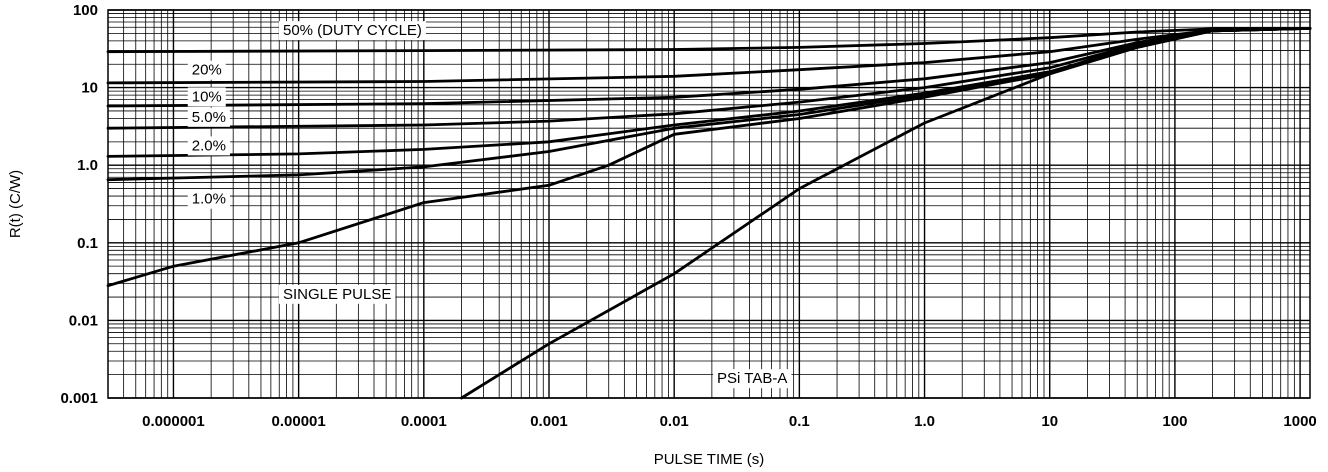 This screenshot has height=472, width=1328. I want to click on curve-label-6: SINGLE PULSE, so click(337, 294).